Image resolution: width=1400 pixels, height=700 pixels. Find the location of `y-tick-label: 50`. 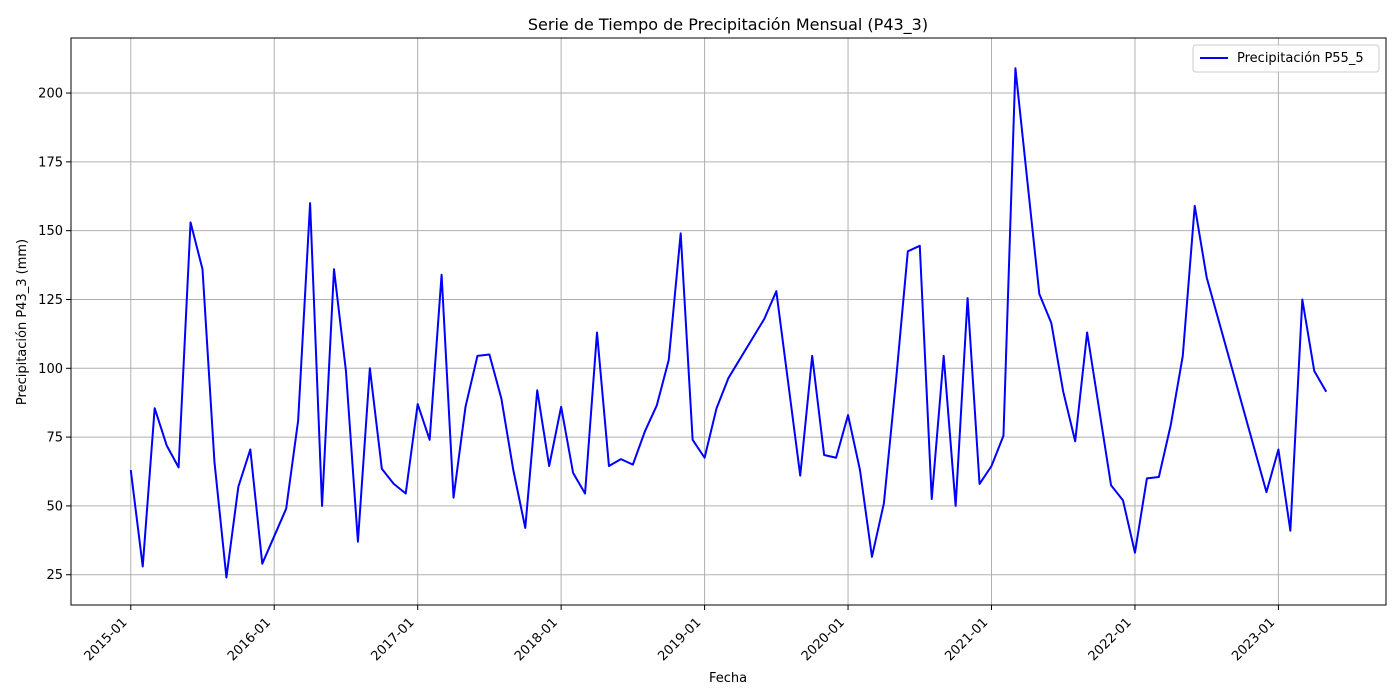

y-tick-label: 50 is located at coordinates (54, 506).